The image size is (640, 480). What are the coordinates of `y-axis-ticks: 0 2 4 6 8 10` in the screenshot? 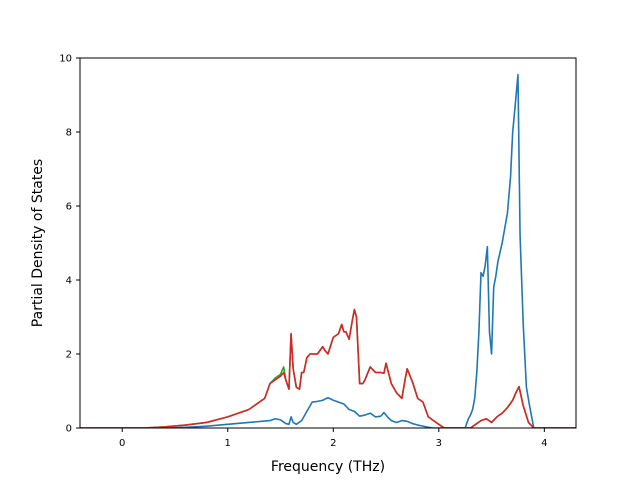 It's located at (69, 244).